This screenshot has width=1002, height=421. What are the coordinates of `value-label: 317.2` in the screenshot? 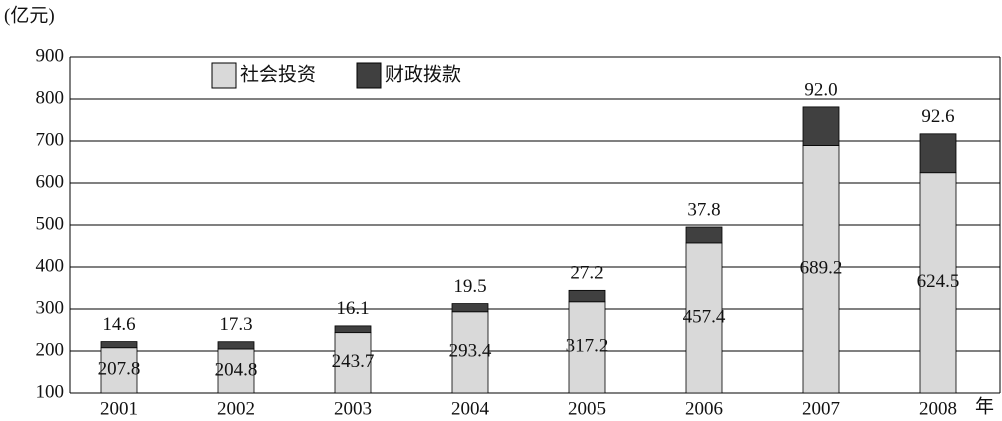 It's located at (587, 346).